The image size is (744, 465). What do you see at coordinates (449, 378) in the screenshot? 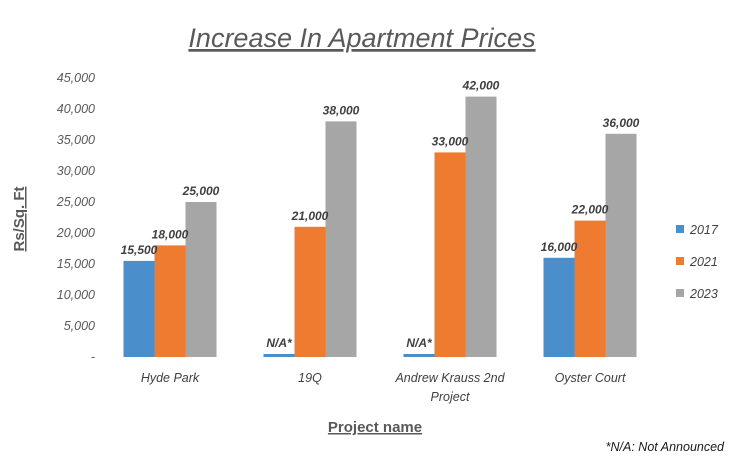
I see `category-label: Andrew Krauss 2nd` at bounding box center [449, 378].